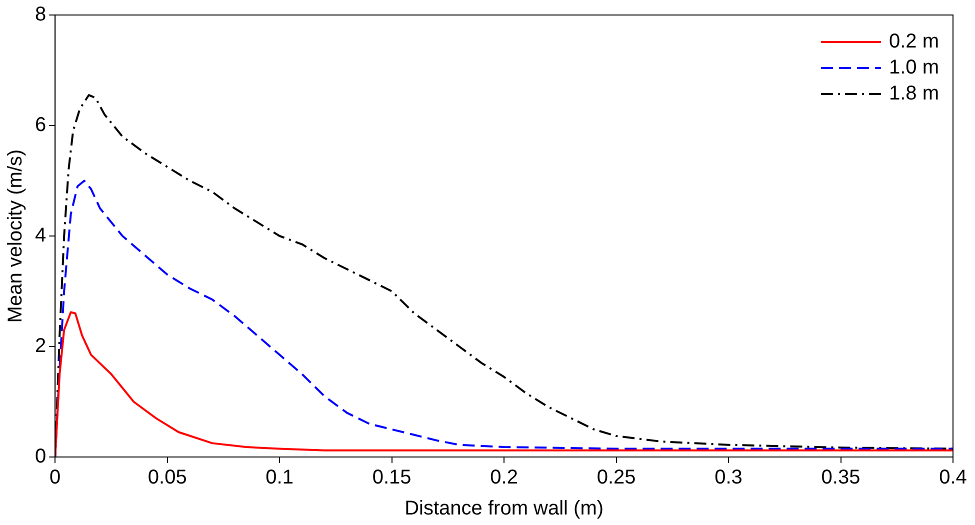 This screenshot has width=975, height=525. What do you see at coordinates (280, 477) in the screenshot?
I see `x-tick-label: 0.1` at bounding box center [280, 477].